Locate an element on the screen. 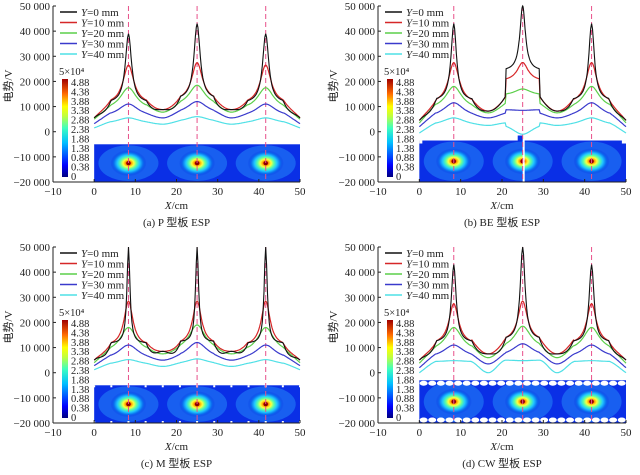  panel-caption: (a) P 型板 ESP is located at coordinates (176, 222).